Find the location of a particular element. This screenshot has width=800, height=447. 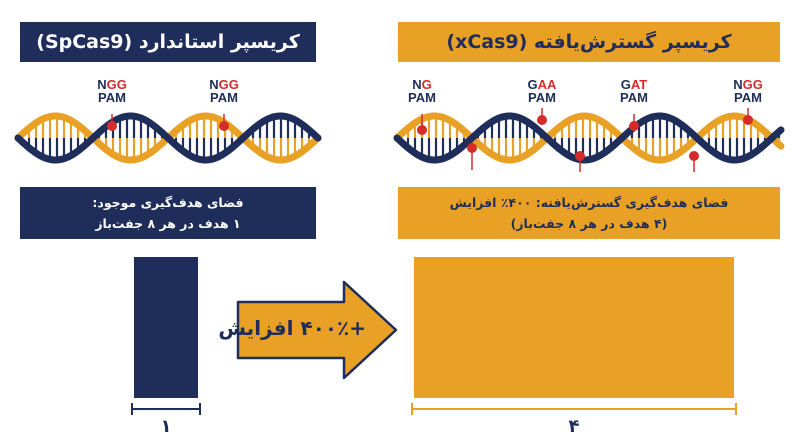

increase-arrow-label: +۴۰۰٪ افزایش is located at coordinates (292, 328).